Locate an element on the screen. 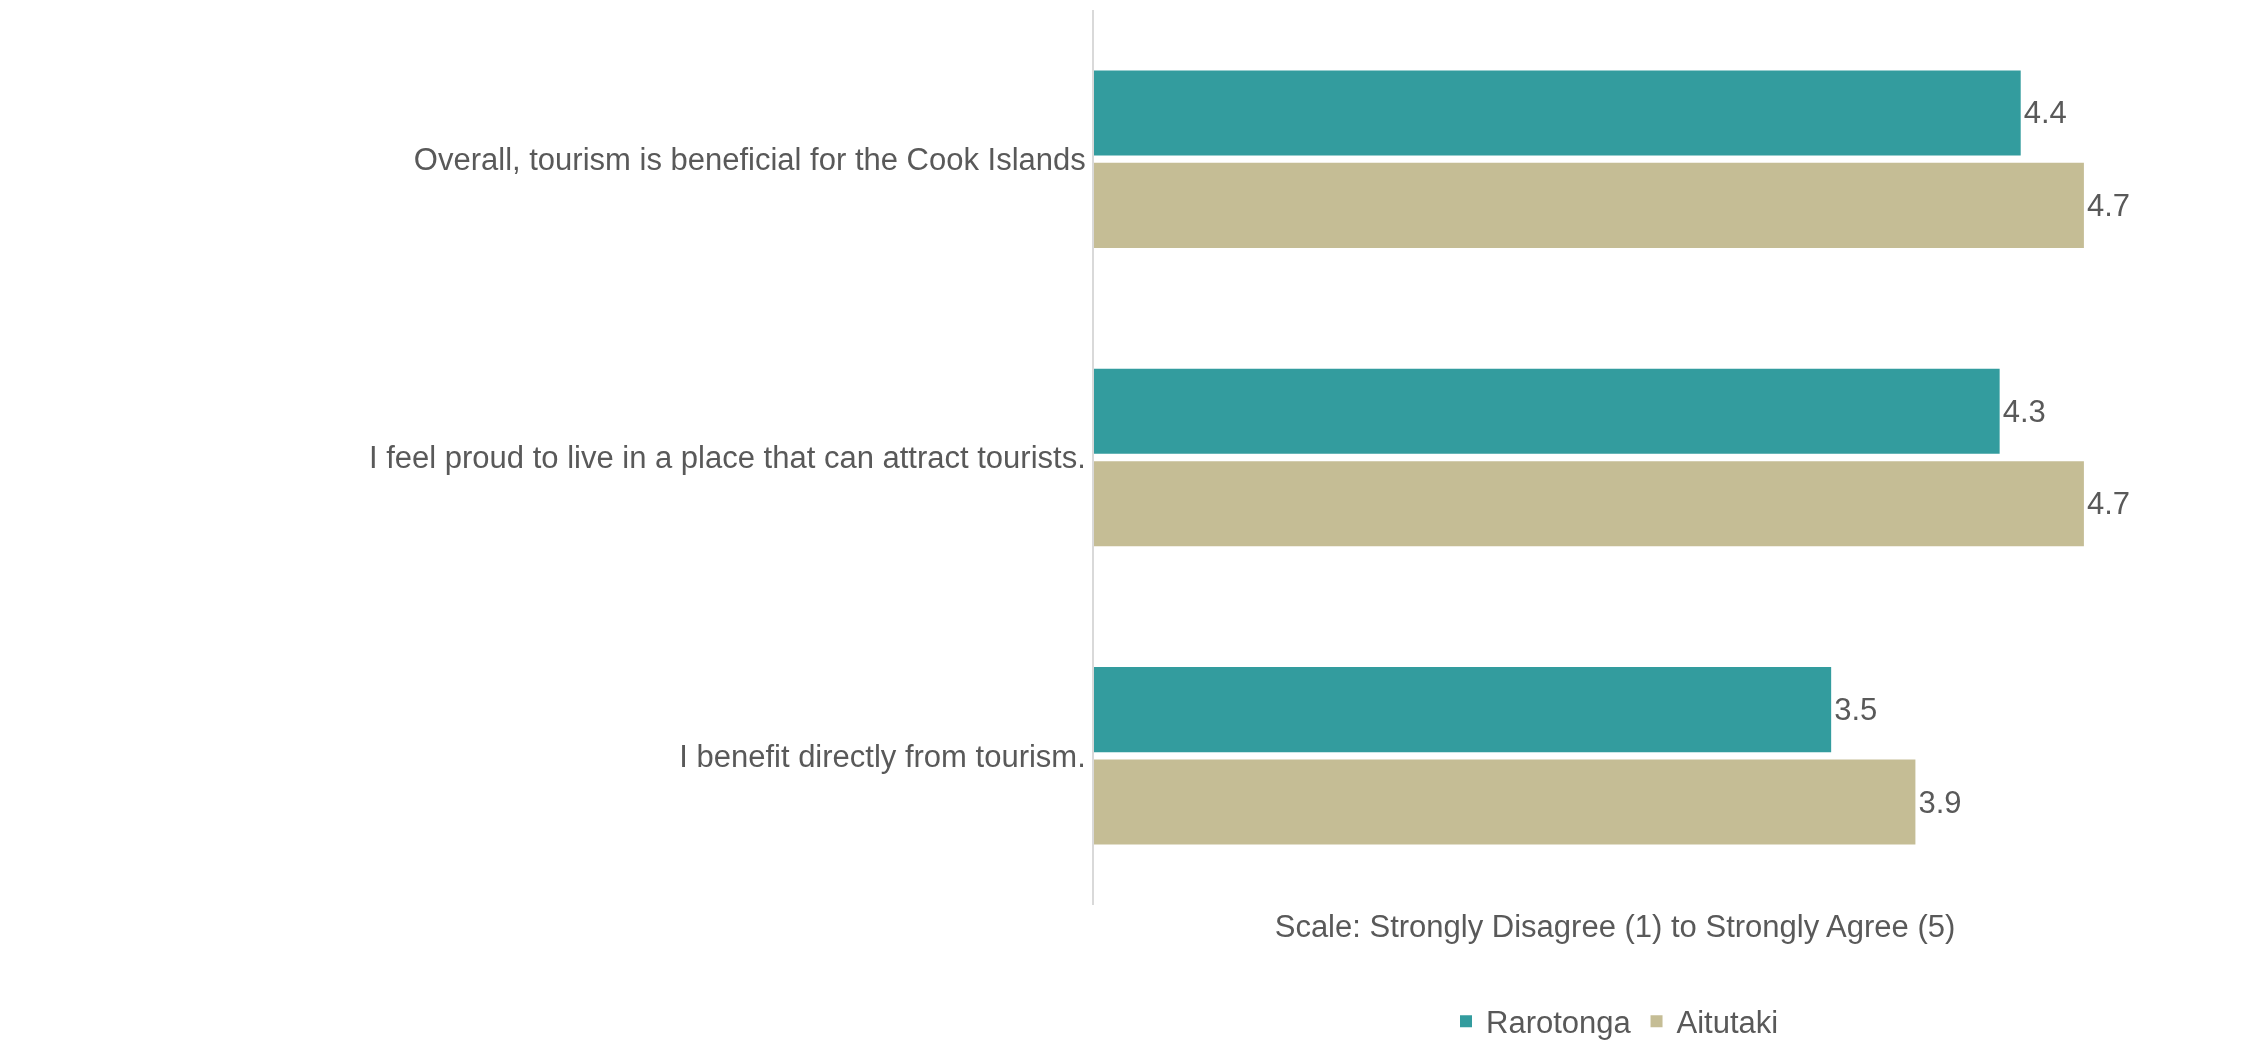  y-tick-label: I benefit directly from tourism. is located at coordinates (882, 756).